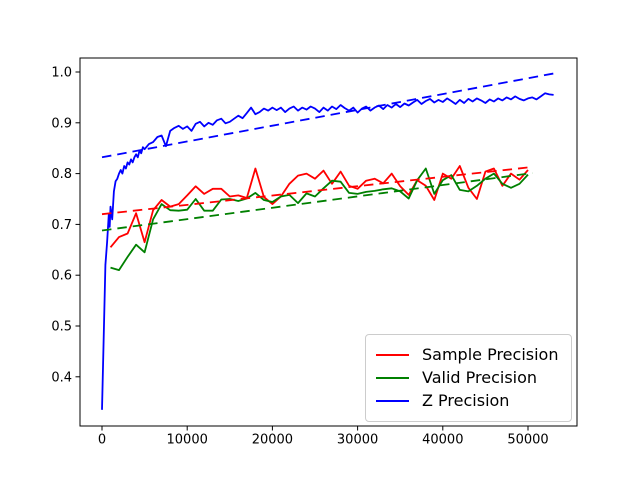  I want to click on x-tick-label: 40000, so click(442, 440).